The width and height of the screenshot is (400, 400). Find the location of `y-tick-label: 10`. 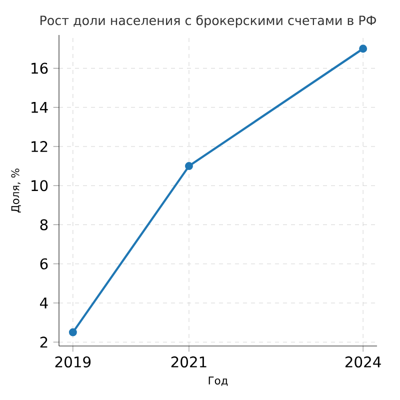

y-tick-label: 10 is located at coordinates (40, 186).